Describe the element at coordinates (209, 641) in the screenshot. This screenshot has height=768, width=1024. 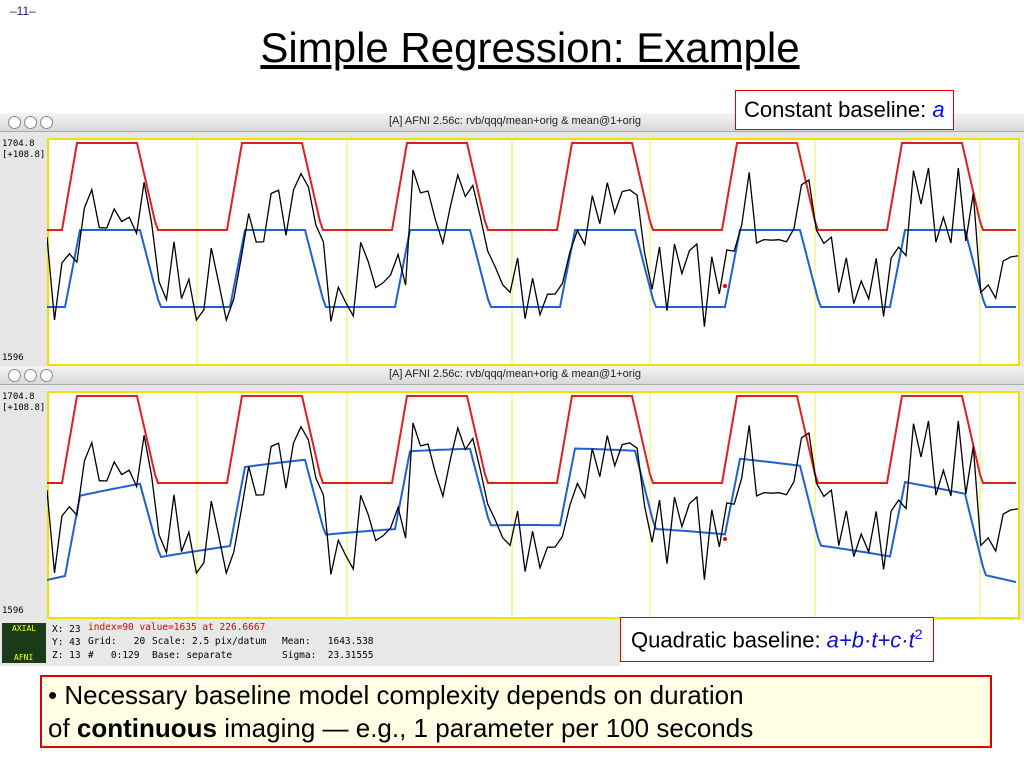
I see `status-text: Scale: 2.5 pix/datum` at that location.